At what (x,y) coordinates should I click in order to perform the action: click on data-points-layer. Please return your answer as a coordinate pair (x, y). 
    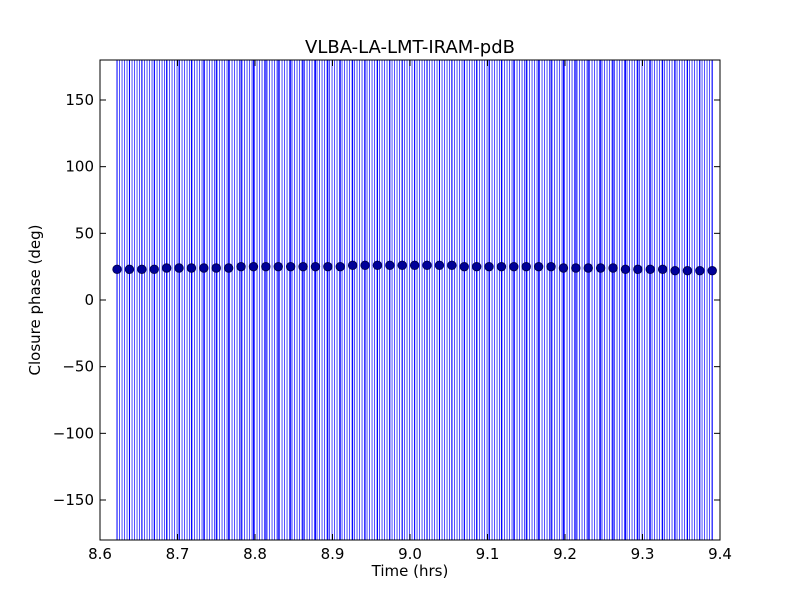
    Looking at the image, I should click on (414, 268).